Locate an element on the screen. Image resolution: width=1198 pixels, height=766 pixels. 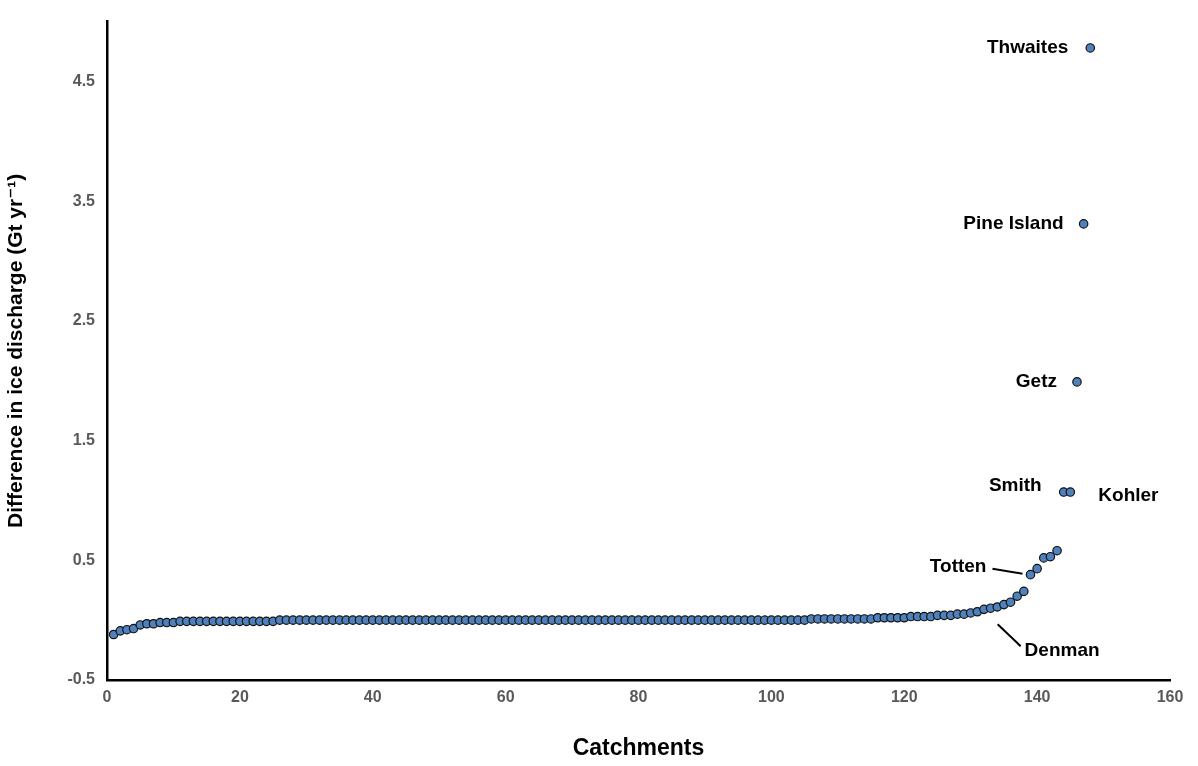
annotation: Kohler is located at coordinates (1129, 495).